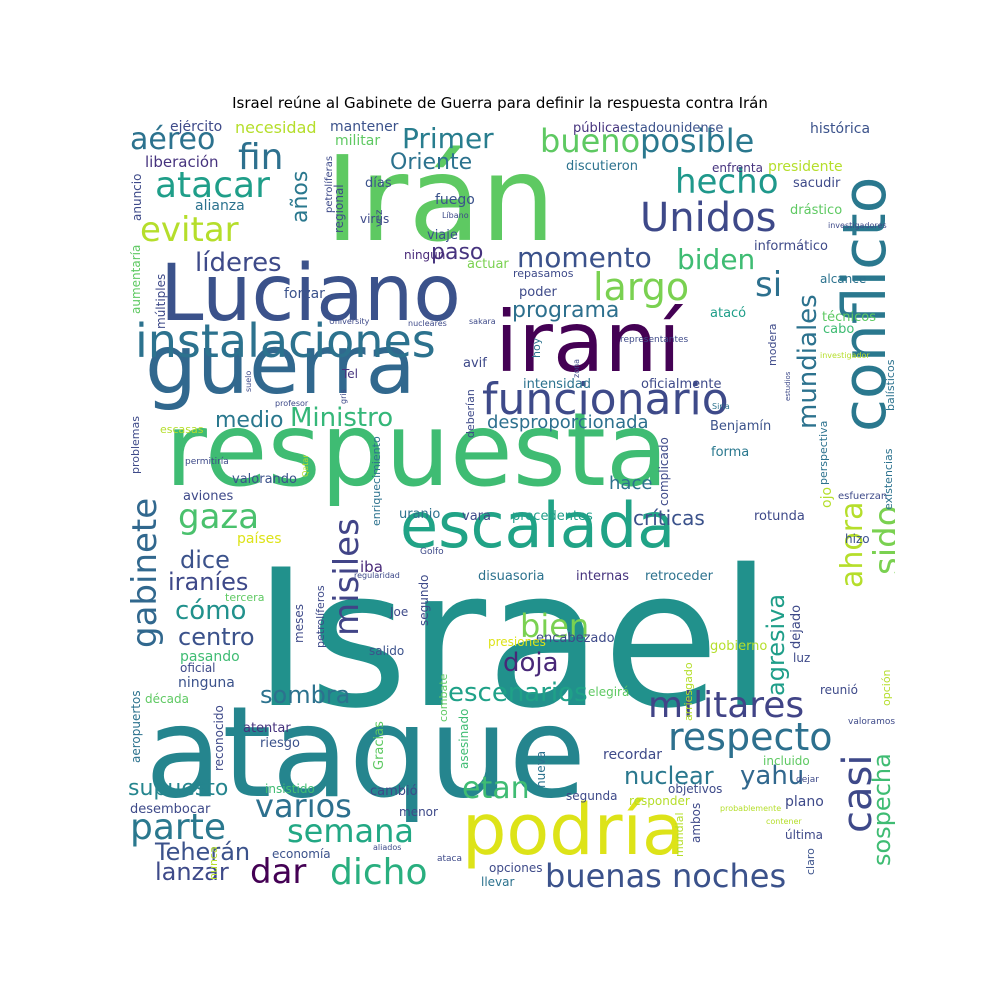  What do you see at coordinates (378, 183) in the screenshot?
I see `cloud-word: días` at bounding box center [378, 183].